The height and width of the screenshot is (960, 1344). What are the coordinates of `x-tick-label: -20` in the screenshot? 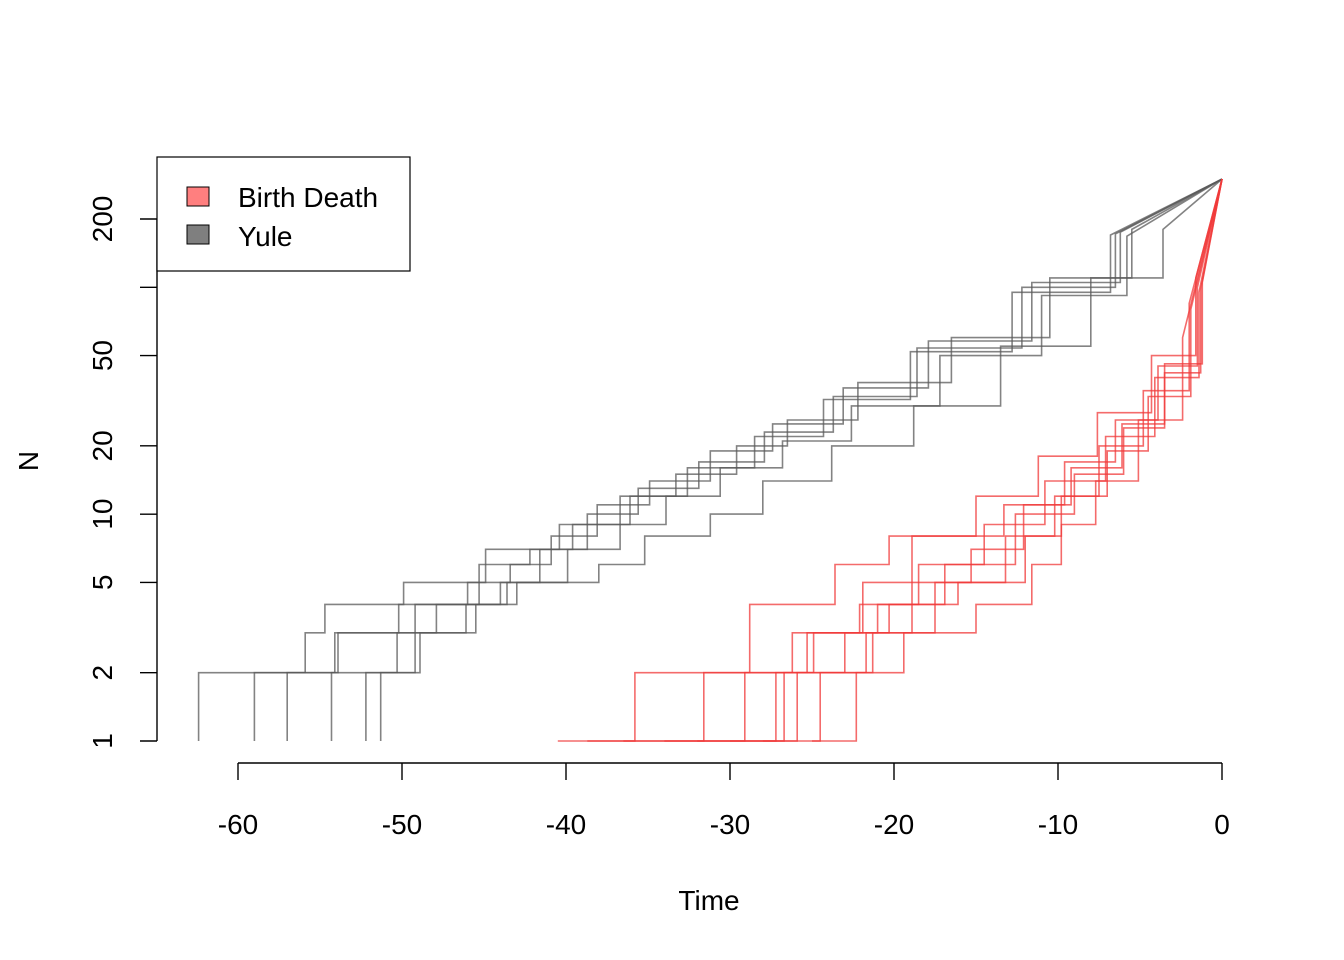 It's located at (894, 824).